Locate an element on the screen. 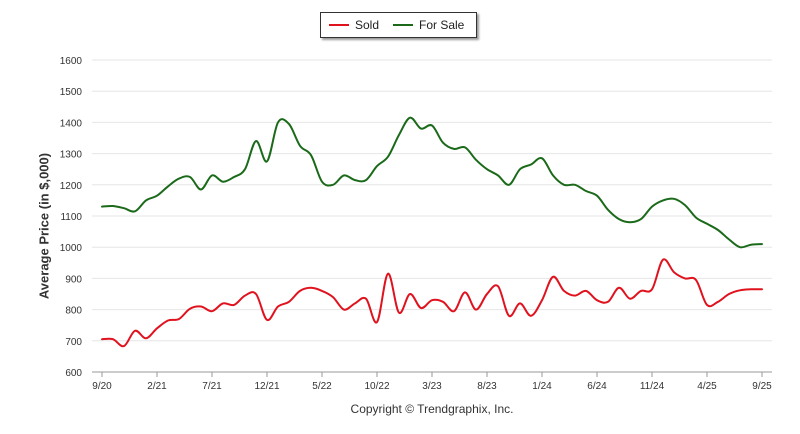 This screenshot has height=434, width=800. x-tick-label: 10/22 is located at coordinates (376, 386).